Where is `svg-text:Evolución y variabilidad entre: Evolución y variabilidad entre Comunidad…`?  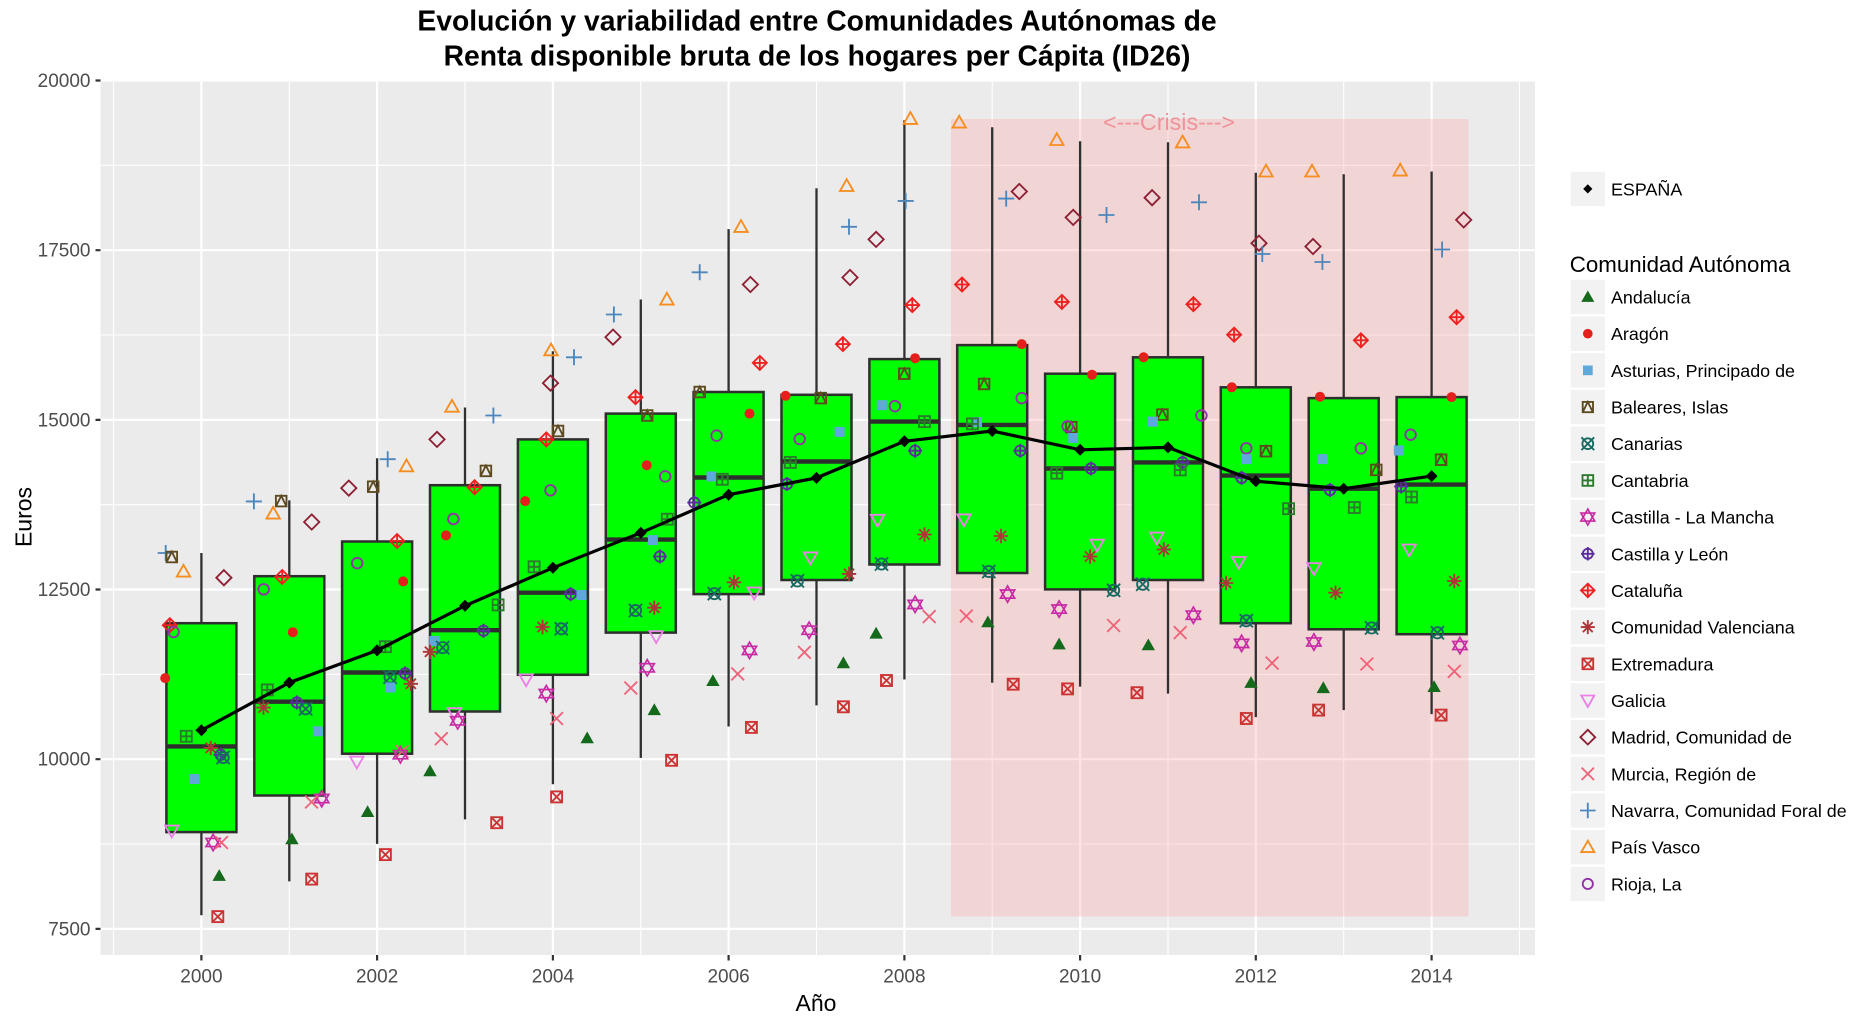
svg-text:Evolución y variabilidad entre: Evolución y variabilidad entre Comunidad… is located at coordinates (816, 21).